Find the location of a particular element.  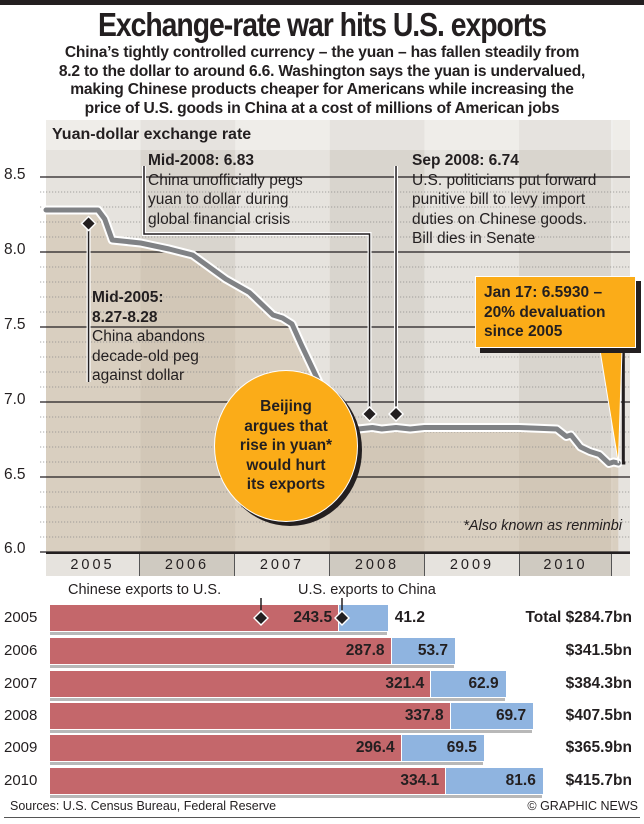

bar-value-us: 81.6 is located at coordinates (520, 780).